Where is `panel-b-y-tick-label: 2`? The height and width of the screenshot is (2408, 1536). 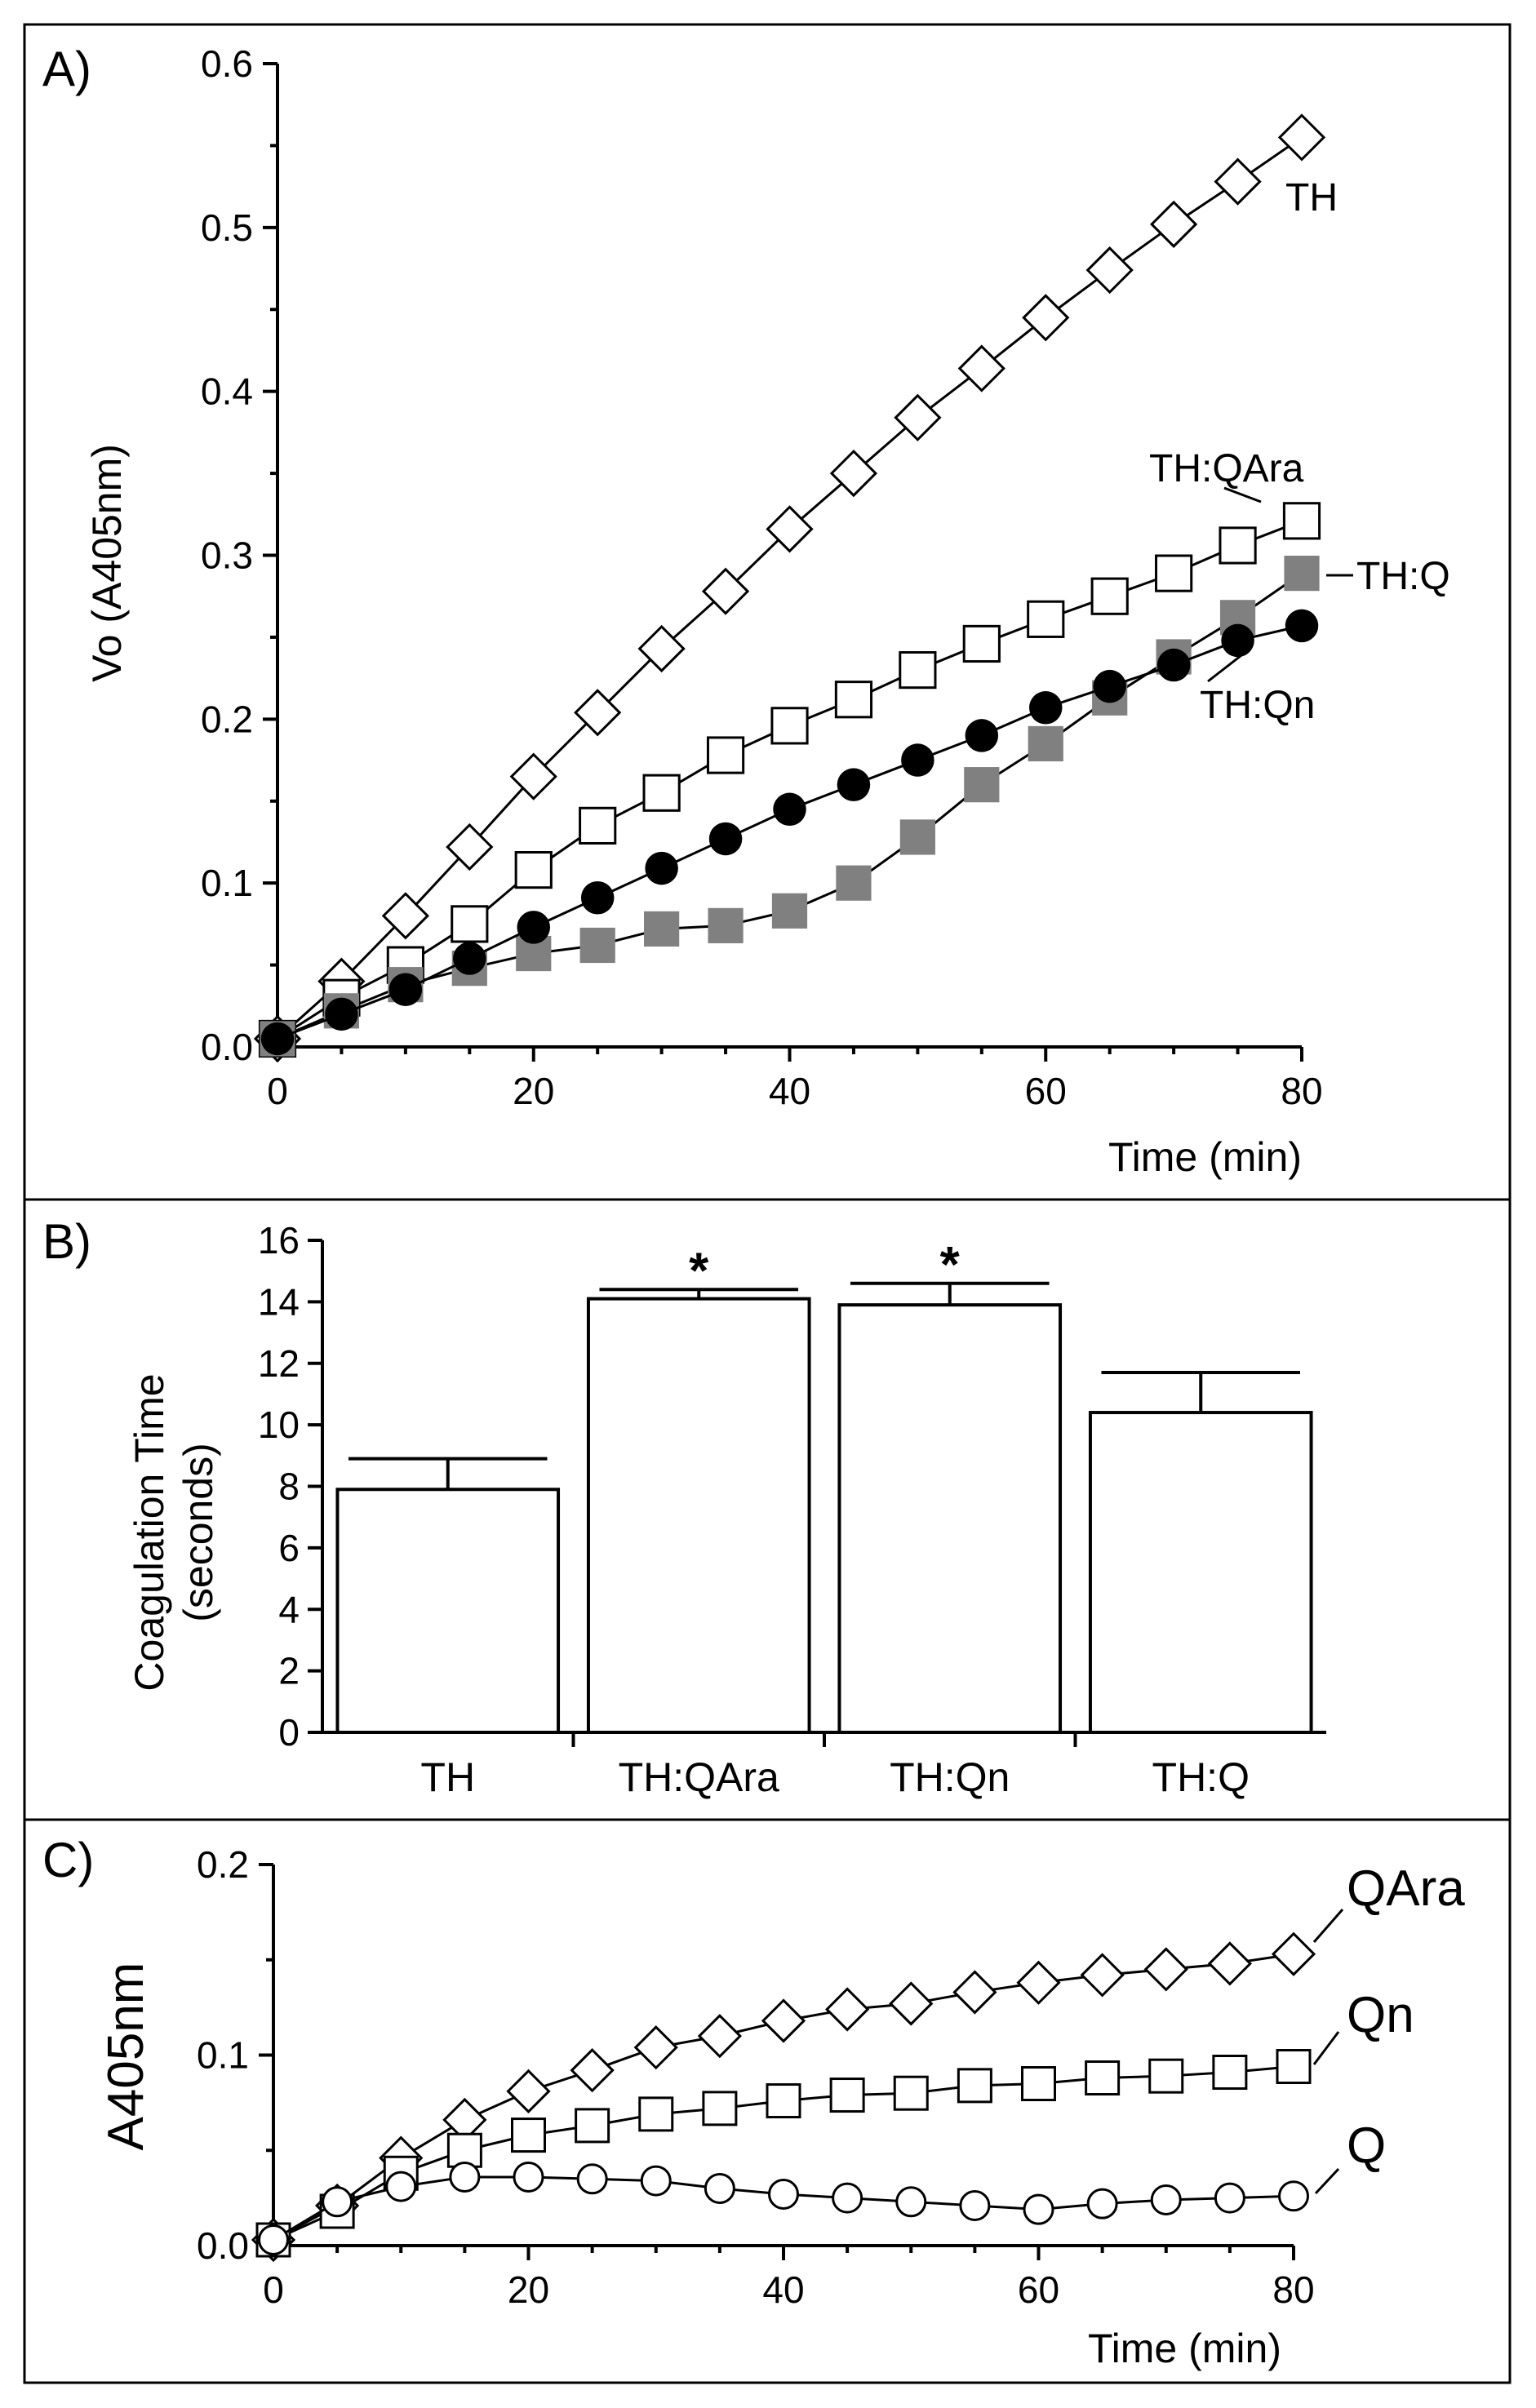
panel-b-y-tick-label: 2 is located at coordinates (289, 1671).